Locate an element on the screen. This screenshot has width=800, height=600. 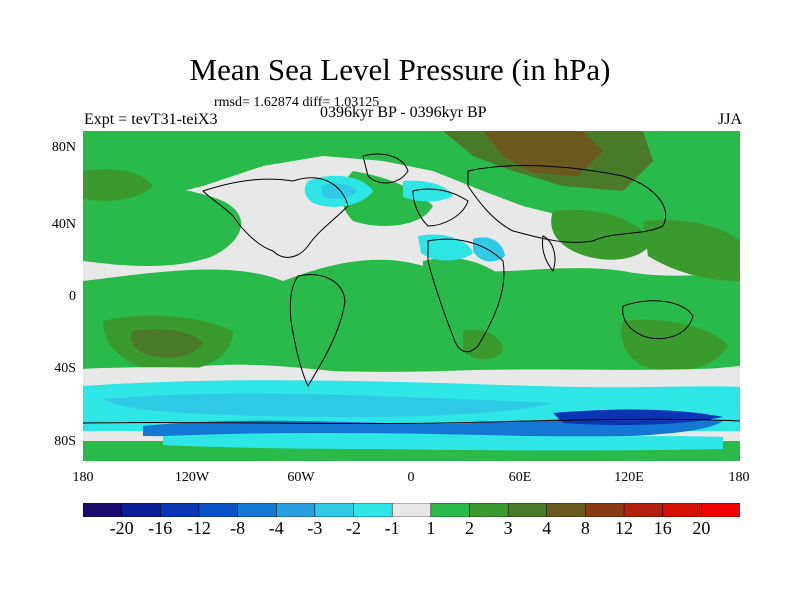
colorbar-label-10: 3 is located at coordinates (508, 528).